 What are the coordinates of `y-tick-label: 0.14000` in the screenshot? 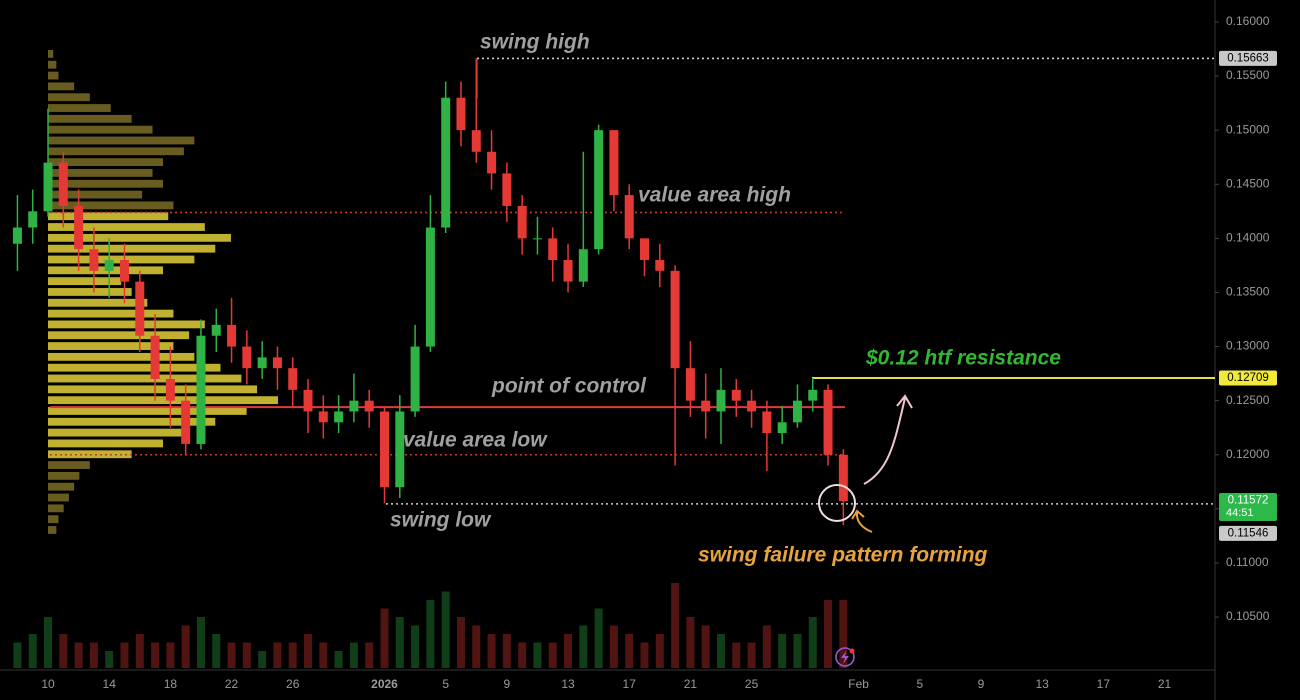 It's located at (1248, 238).